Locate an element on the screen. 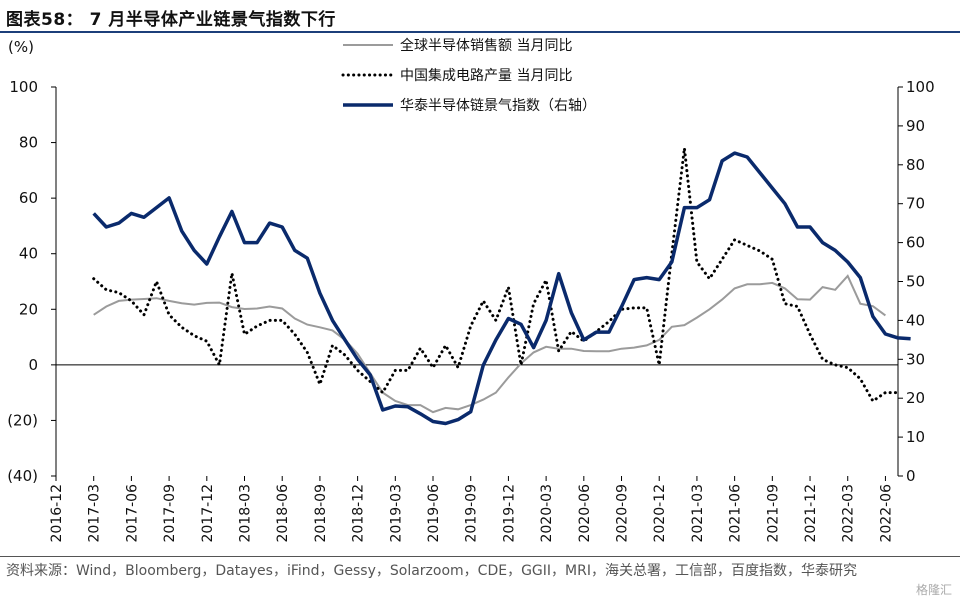 This screenshot has width=960, height=604. x-tick-label: 2018-12 is located at coordinates (359, 513).